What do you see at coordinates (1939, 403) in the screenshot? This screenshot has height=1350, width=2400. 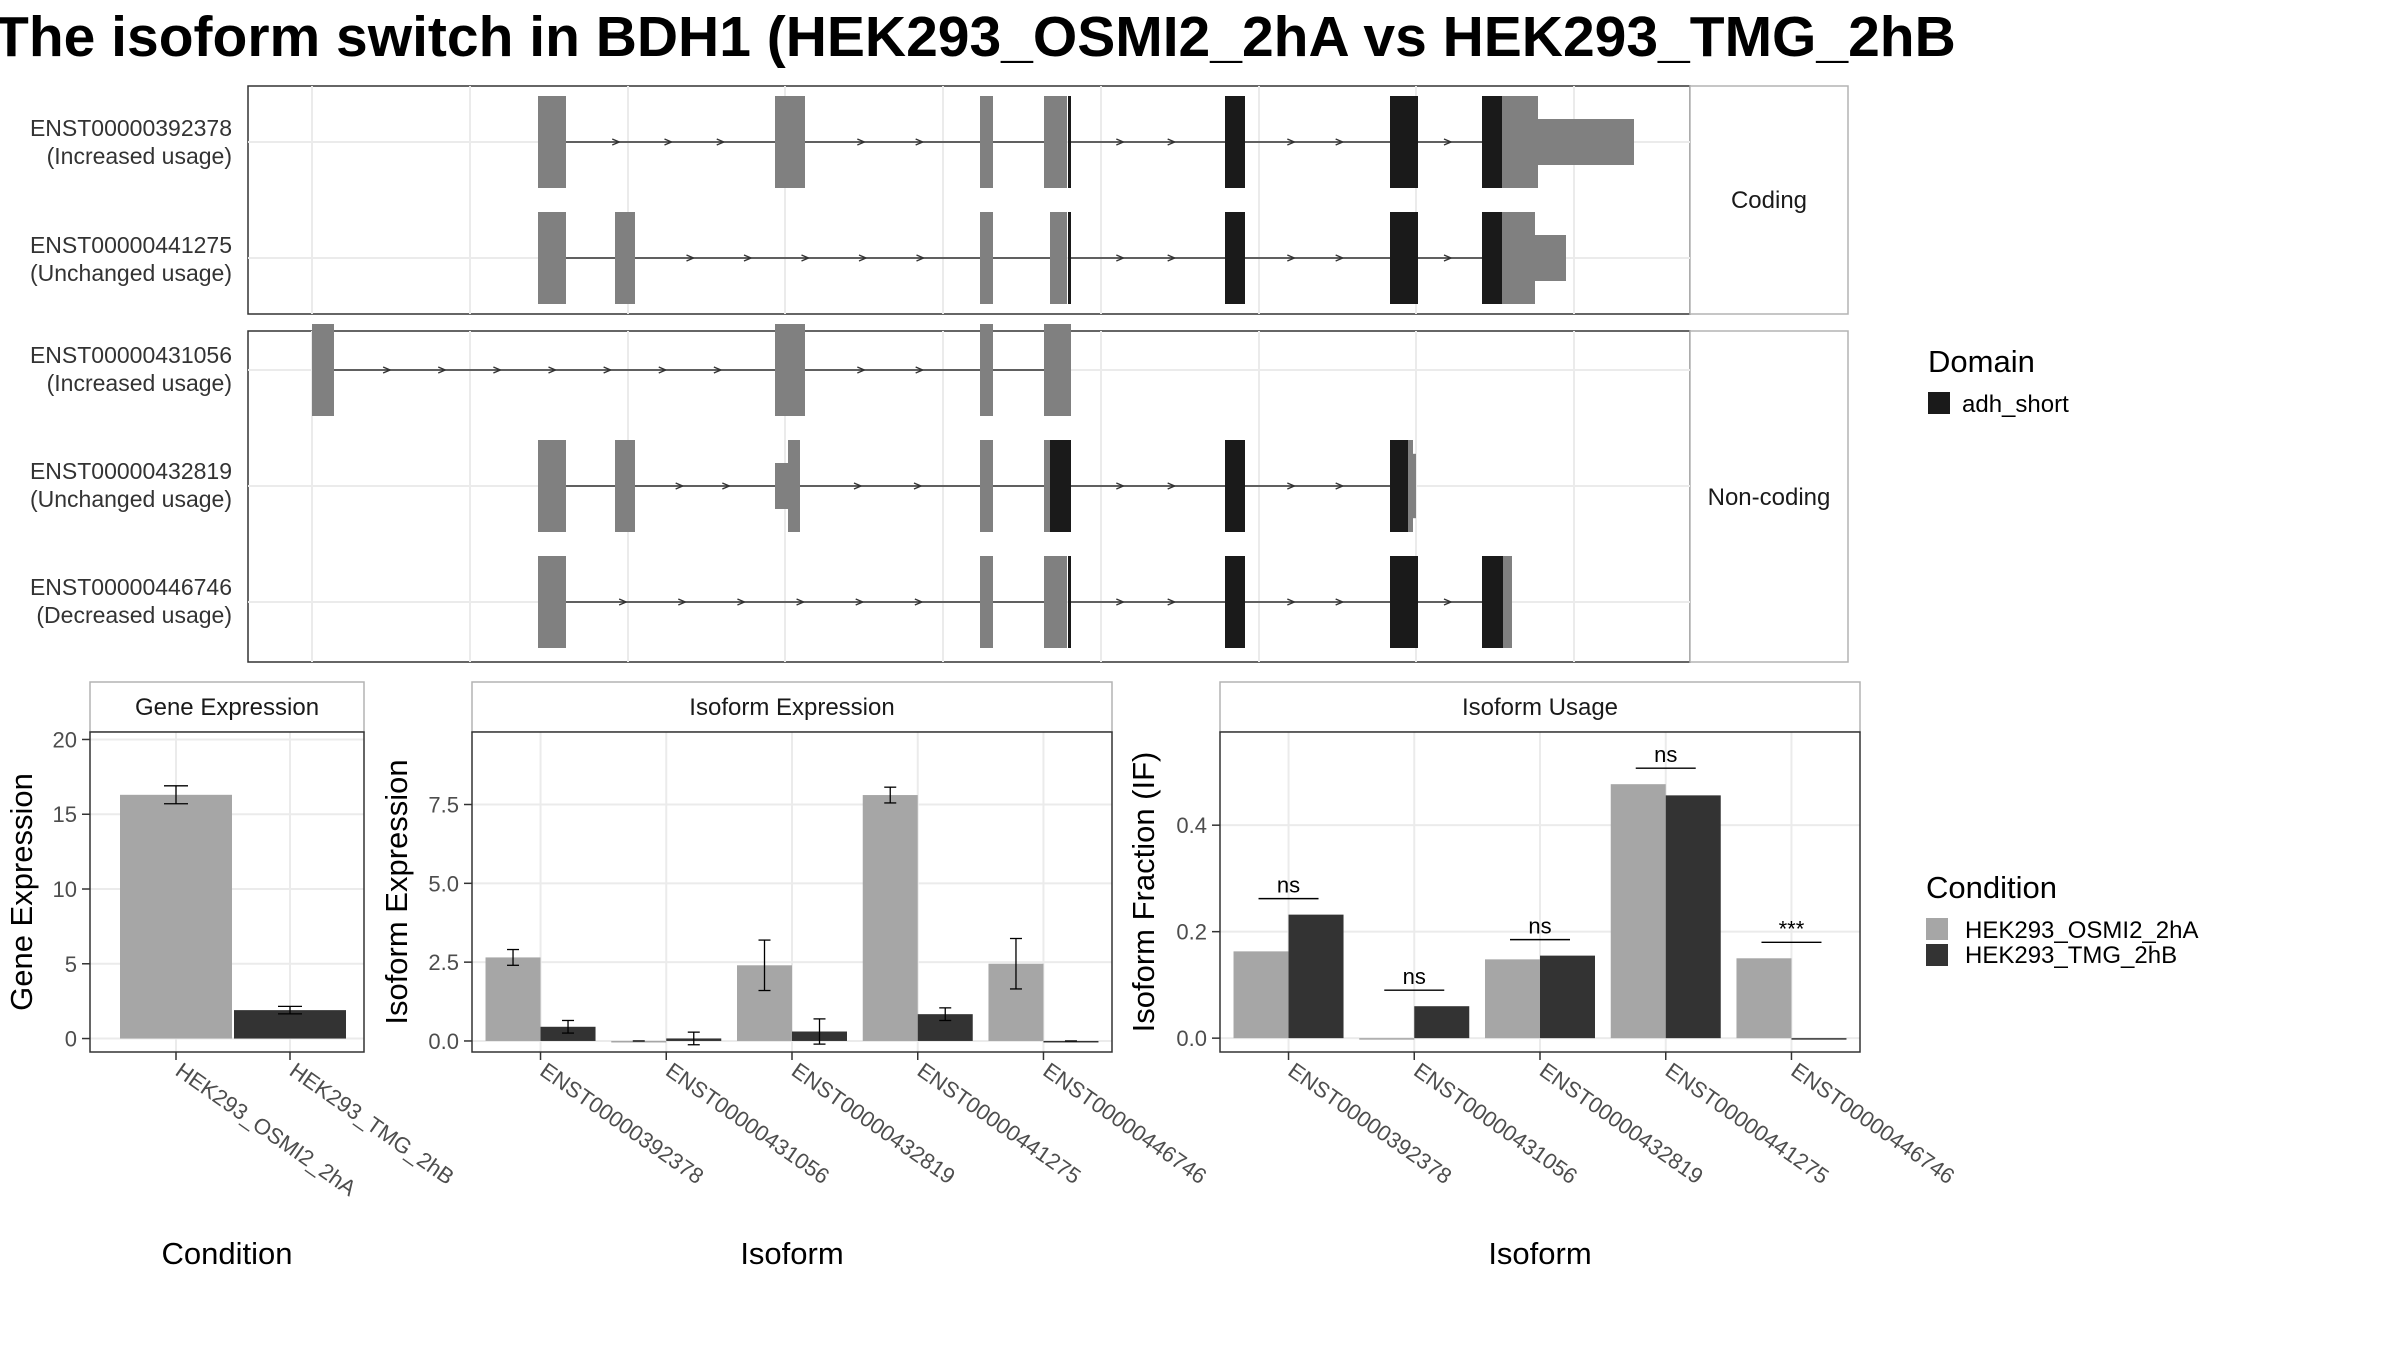 I see `legend-key-adh-short` at bounding box center [1939, 403].